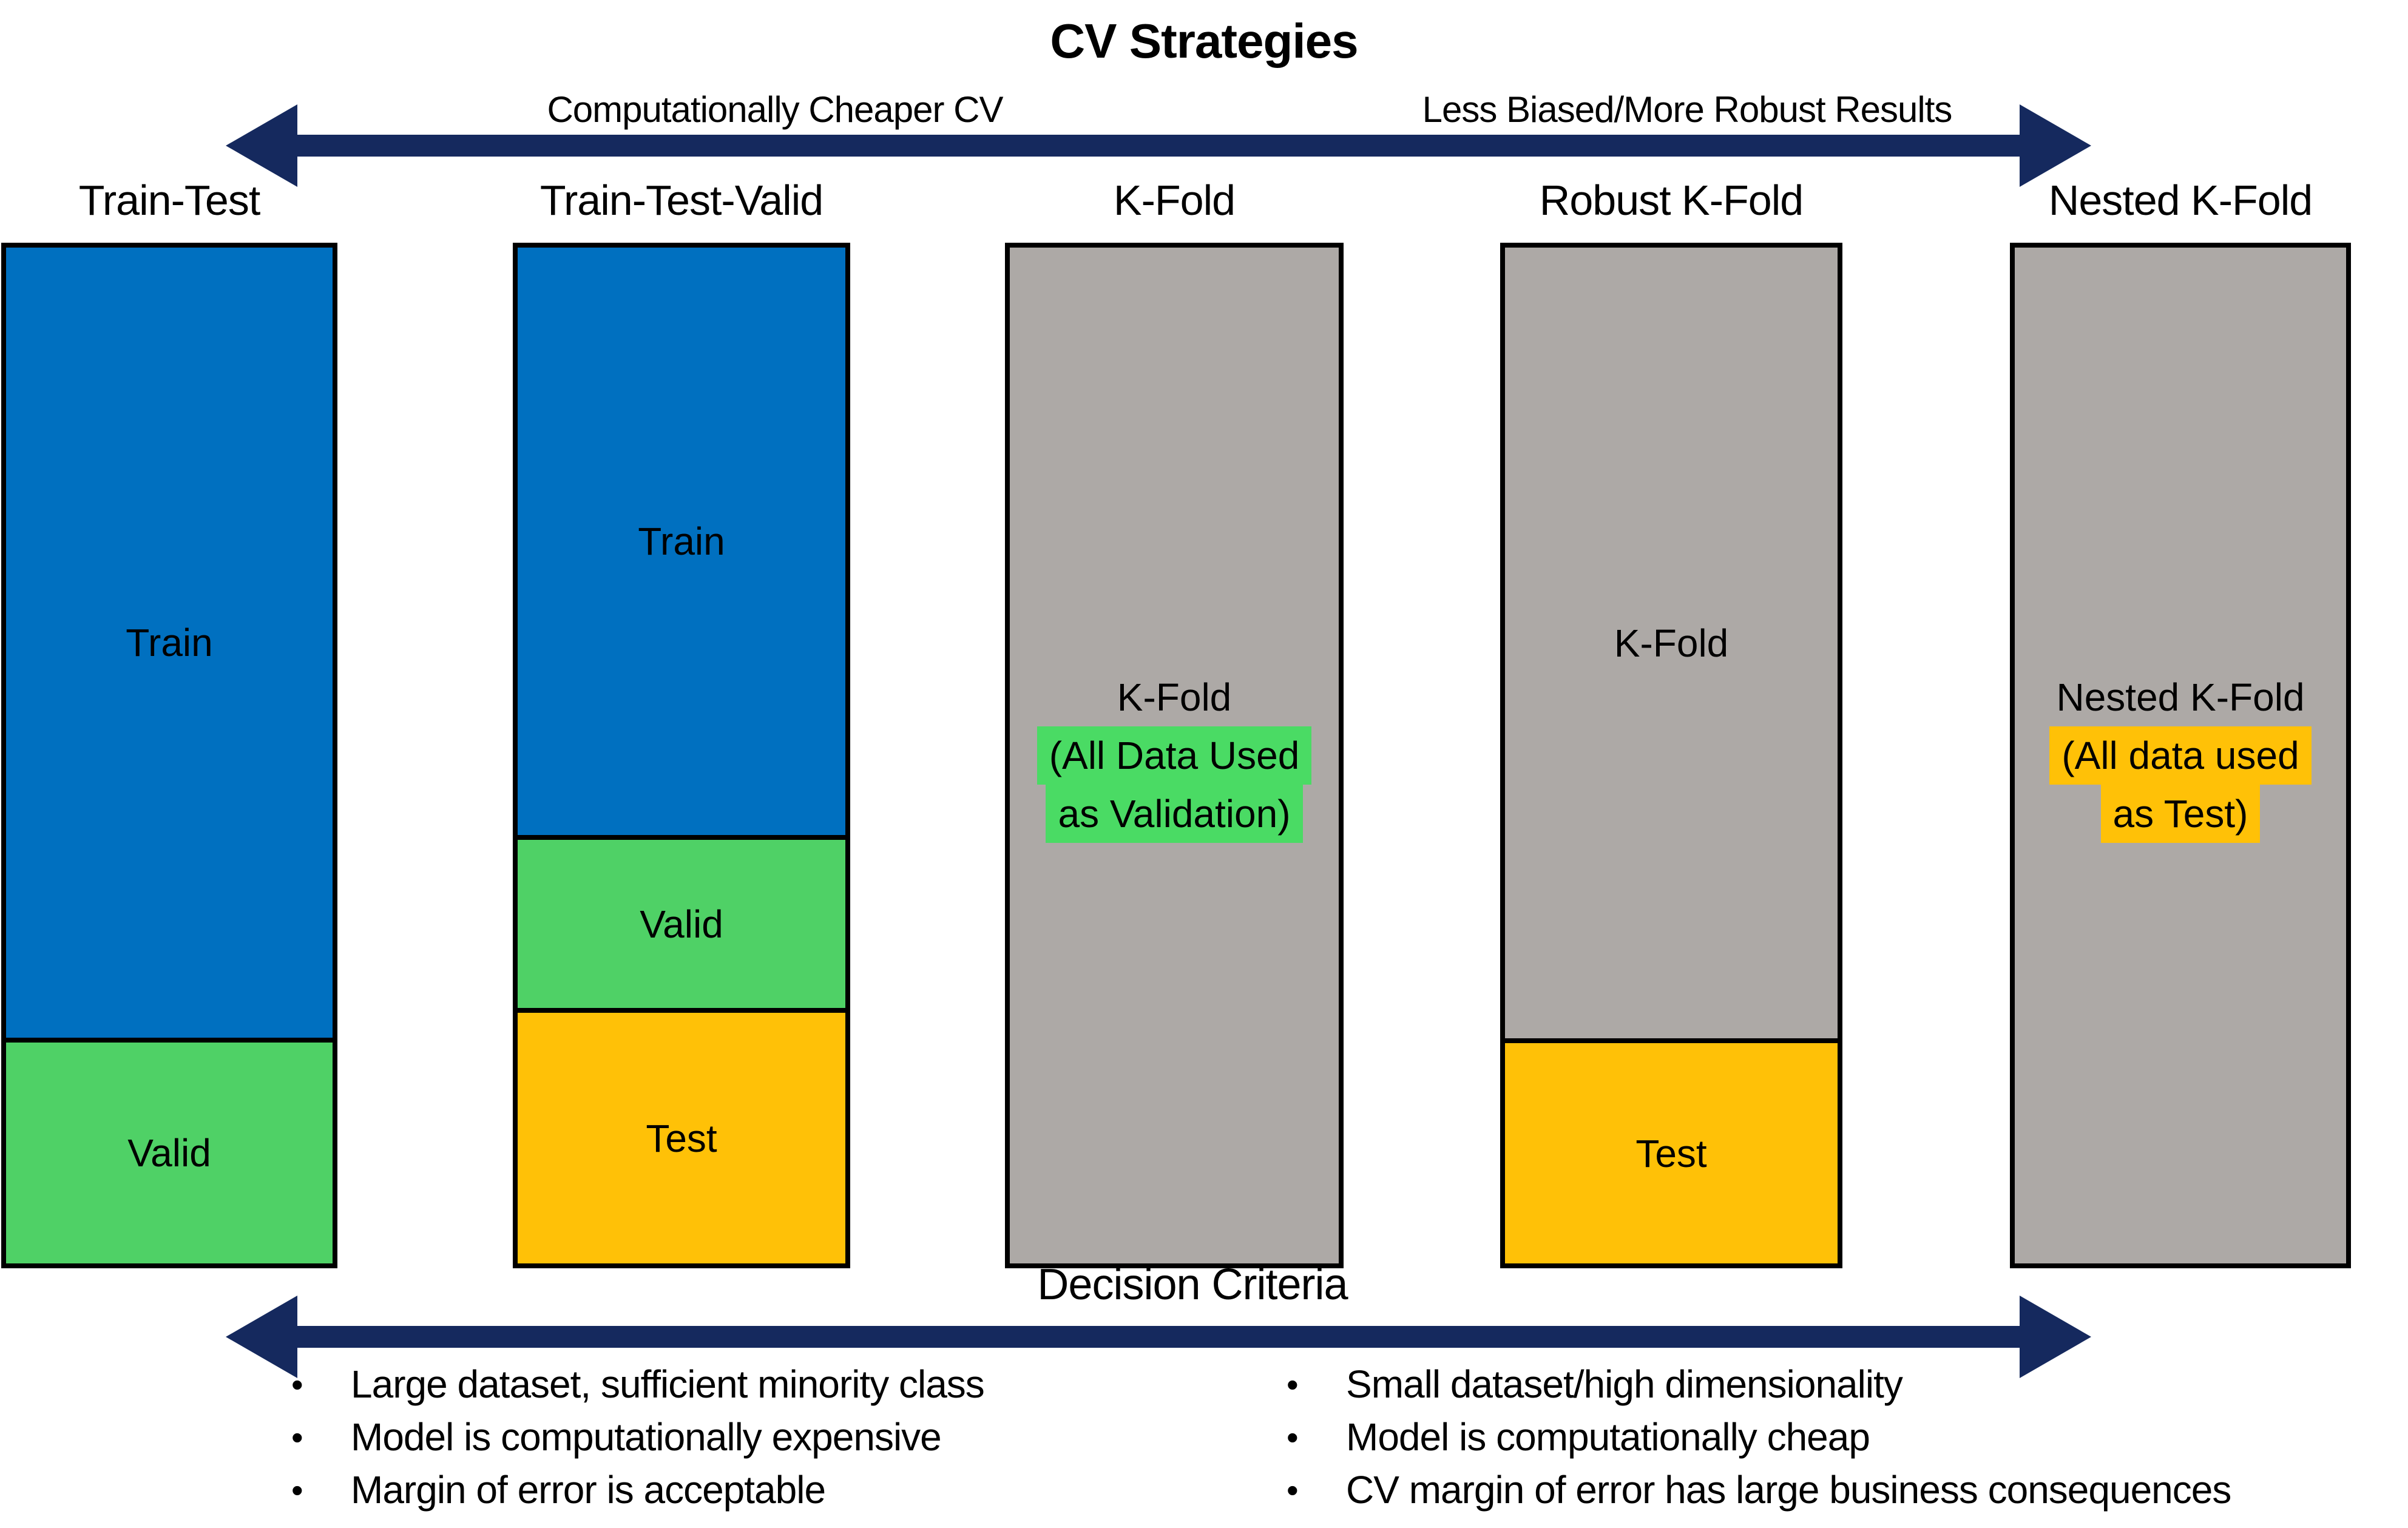 The height and width of the screenshot is (1528, 2408). I want to click on segment-label-block: Nested K-Fold (All data used as Test), so click(2180, 755).